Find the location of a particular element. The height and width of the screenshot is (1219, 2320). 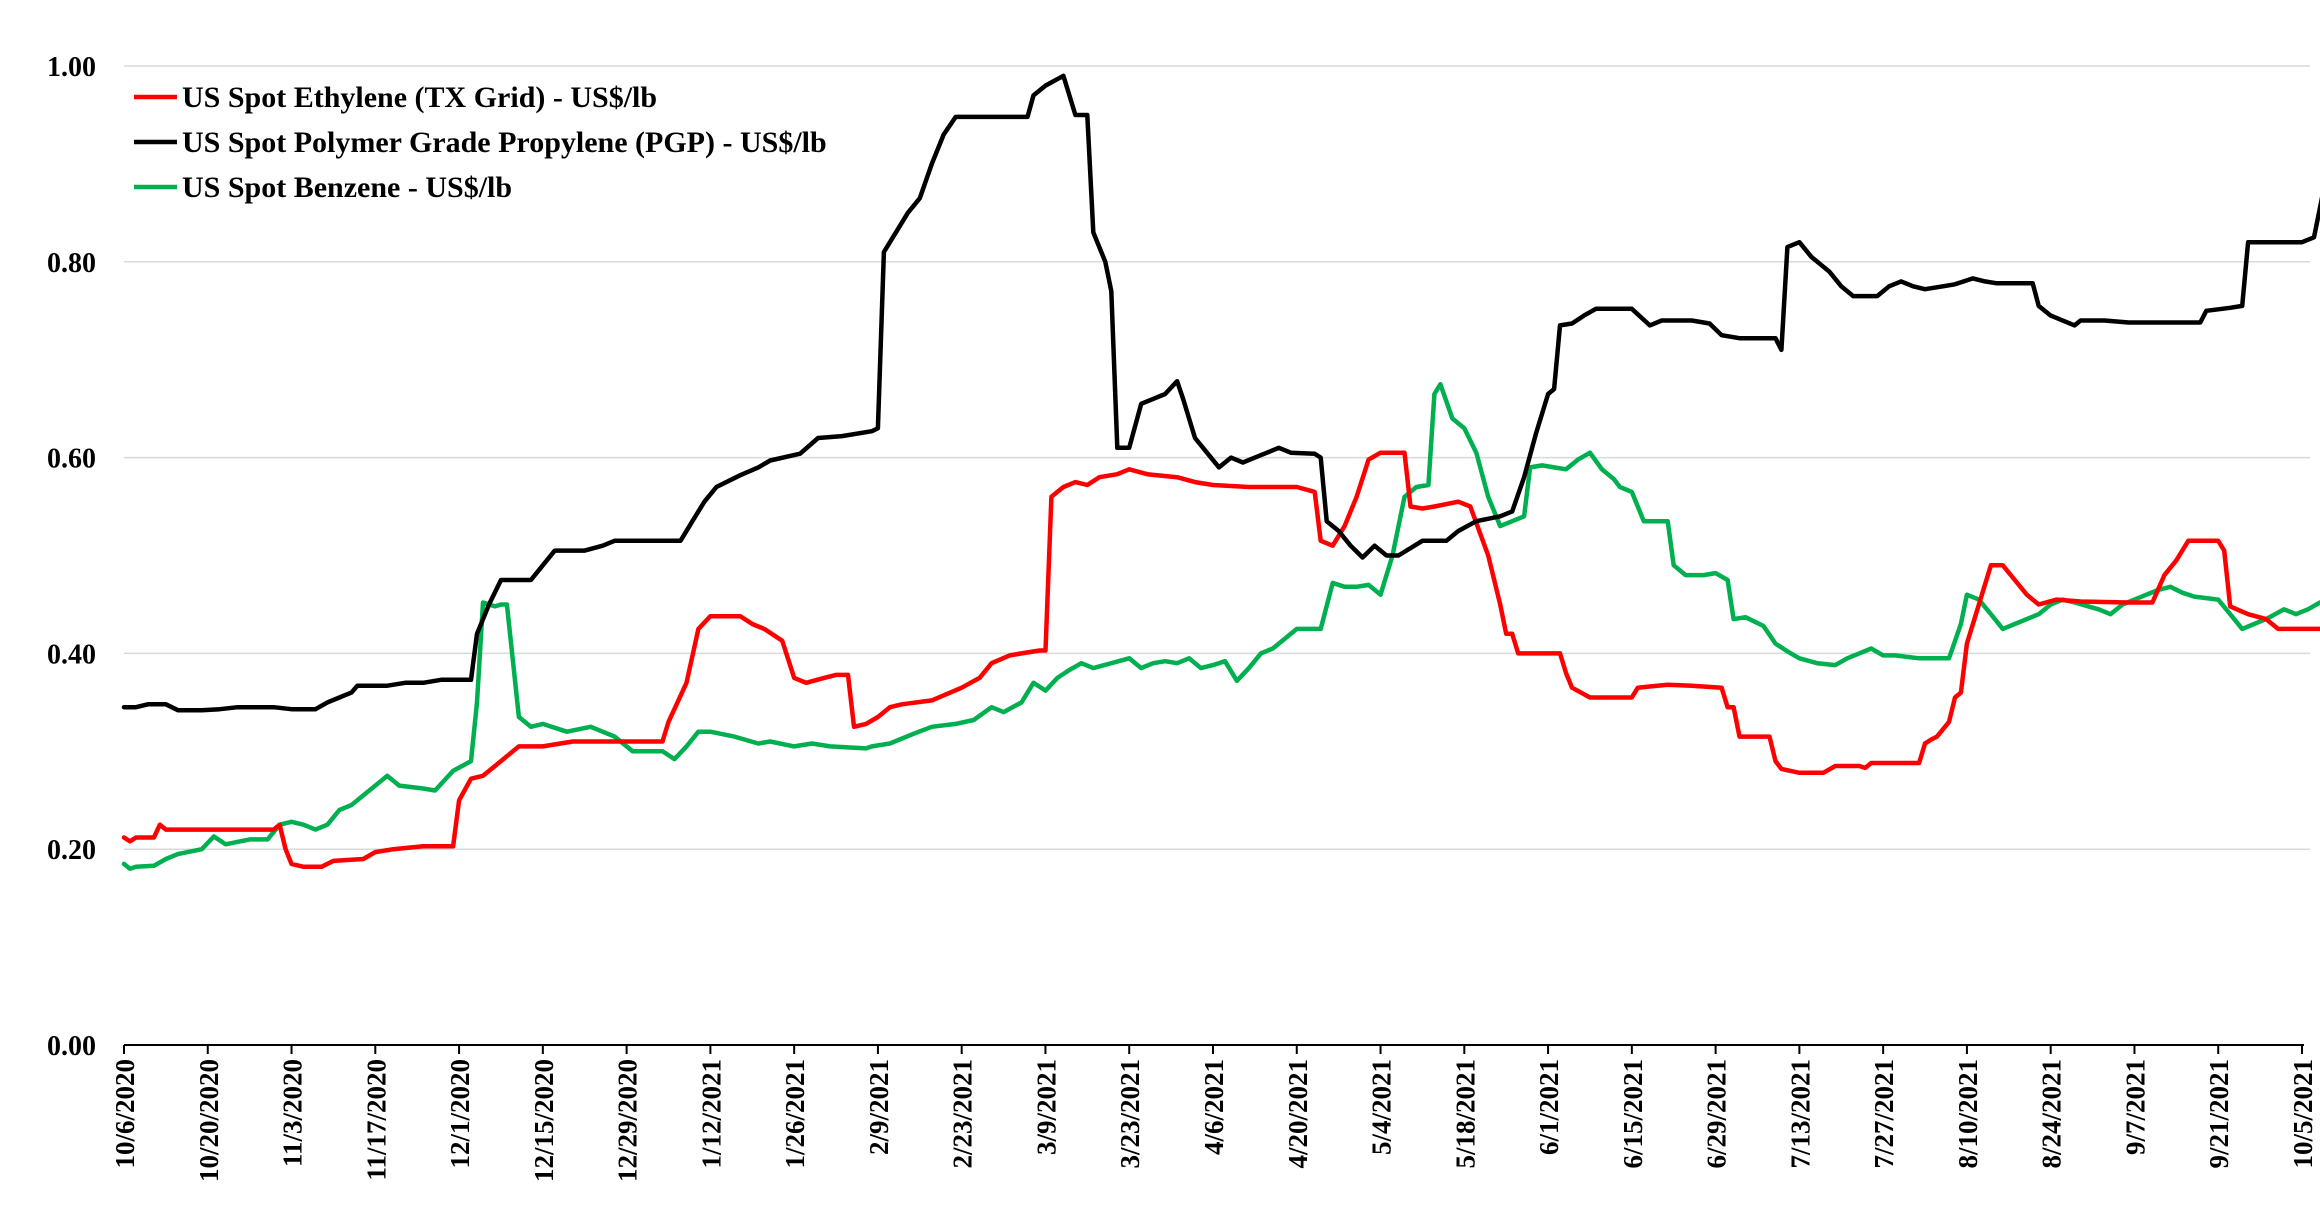

x-tick-label: 6/1/2021 is located at coordinates (1549, 1107).